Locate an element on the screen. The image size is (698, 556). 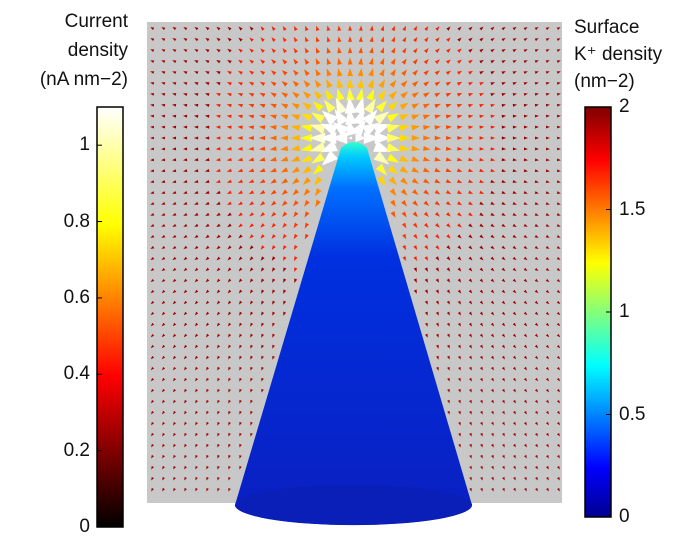
current-tick-label: 0.6 is located at coordinates (76, 297).